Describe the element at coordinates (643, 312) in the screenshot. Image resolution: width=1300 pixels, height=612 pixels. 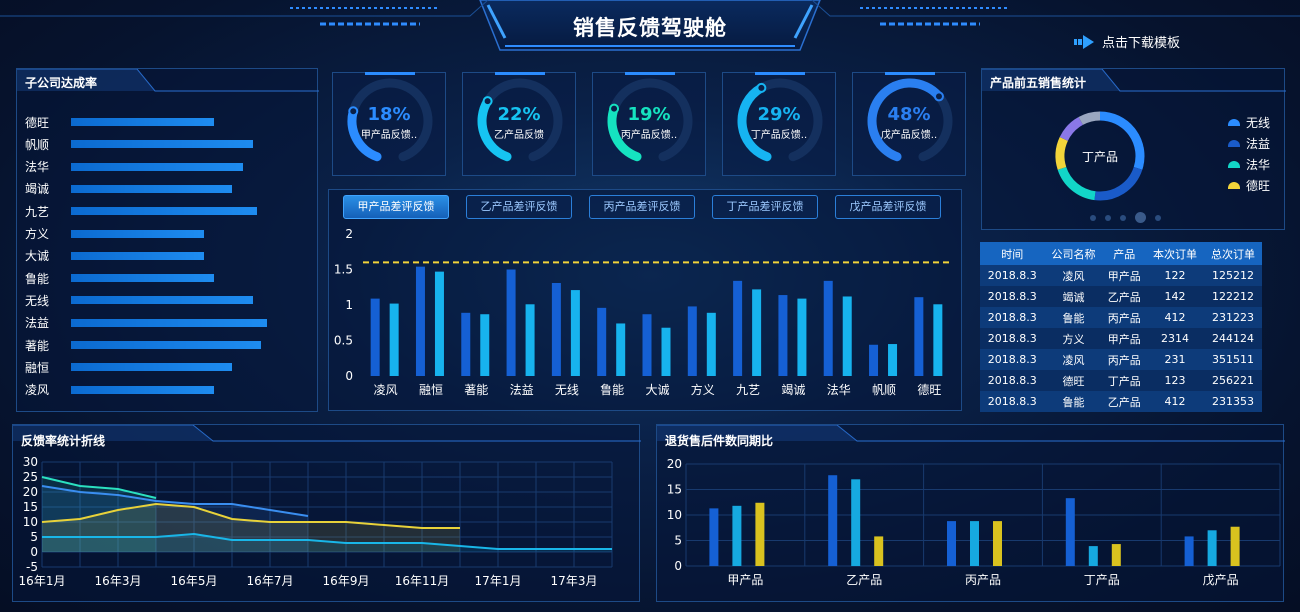
I see `negative-feedback-bar-chart: 0 0.5 1 1.5 2 凌风 融恒 著能 法益 无线 鲁能 大诚 方义 九艺 竭诚 法华 帆顺 德旺` at that location.